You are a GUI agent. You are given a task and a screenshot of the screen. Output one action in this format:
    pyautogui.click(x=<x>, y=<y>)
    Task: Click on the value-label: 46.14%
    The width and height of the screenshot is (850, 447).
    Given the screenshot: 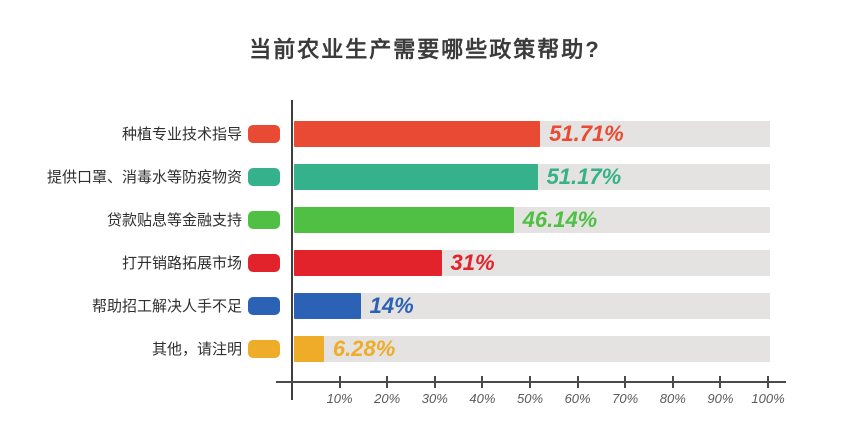 What is the action you would take?
    pyautogui.click(x=560, y=219)
    